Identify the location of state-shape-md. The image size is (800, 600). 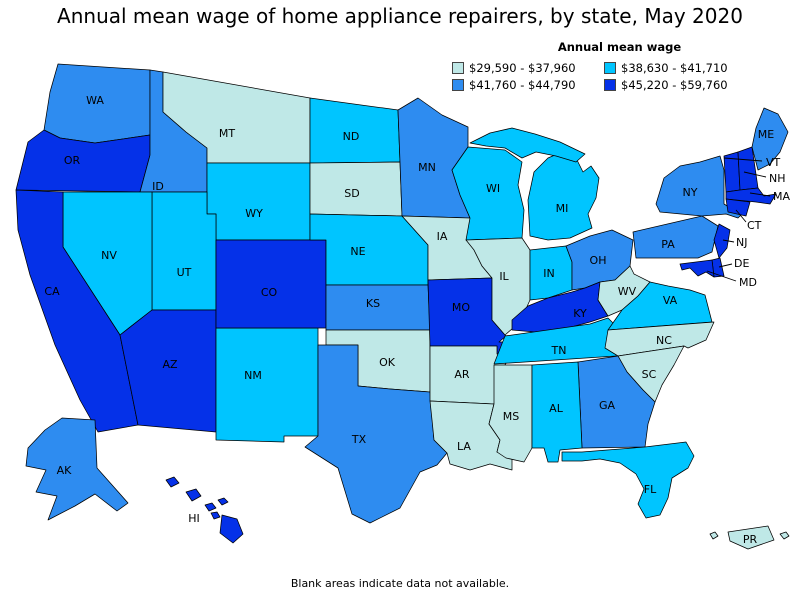
(697, 268).